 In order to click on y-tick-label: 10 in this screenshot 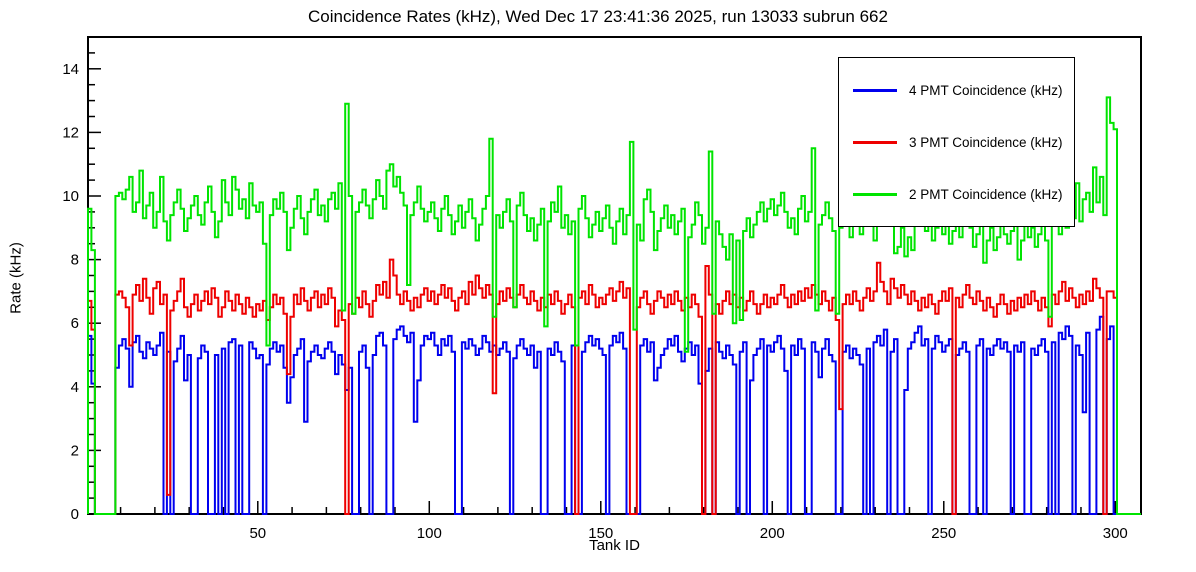, I will do `click(70, 196)`.